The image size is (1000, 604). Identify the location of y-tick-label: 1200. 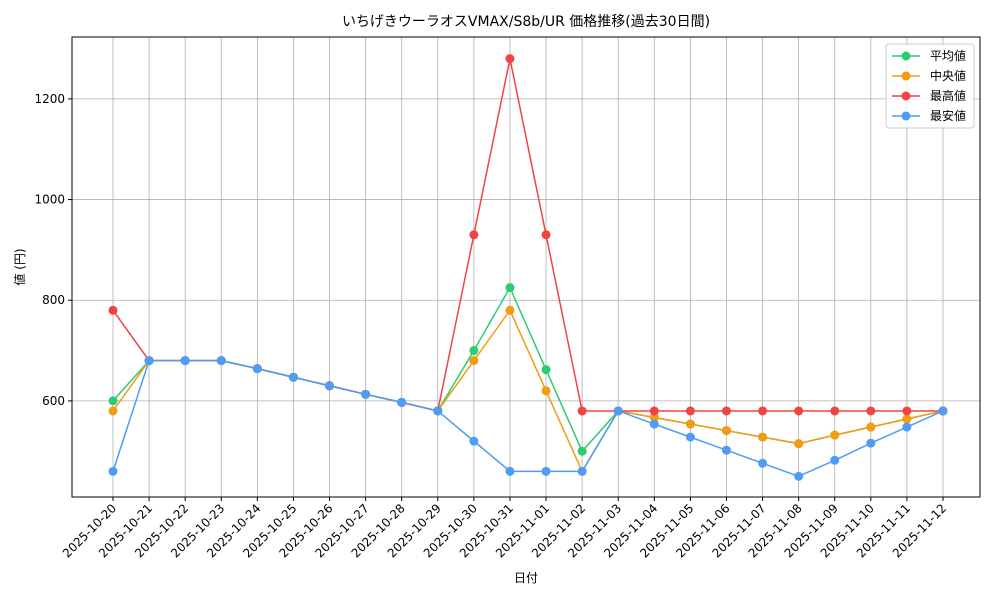
(49, 99).